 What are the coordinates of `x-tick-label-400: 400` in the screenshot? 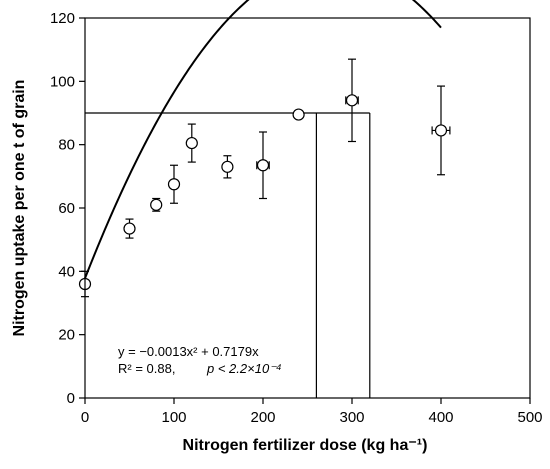 It's located at (440, 417).